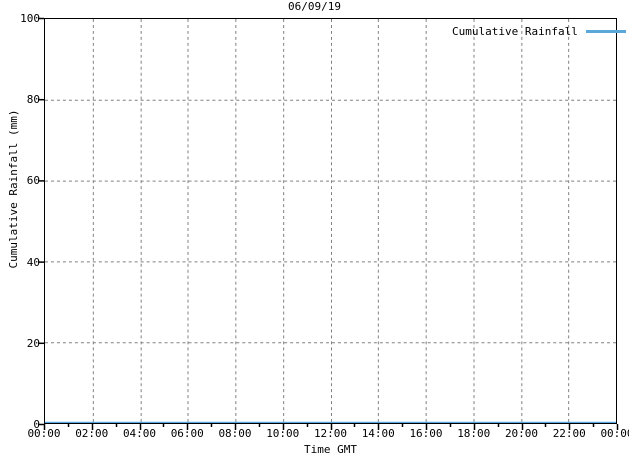 The width and height of the screenshot is (629, 459). What do you see at coordinates (33, 262) in the screenshot?
I see `y-tick-label: 40` at bounding box center [33, 262].